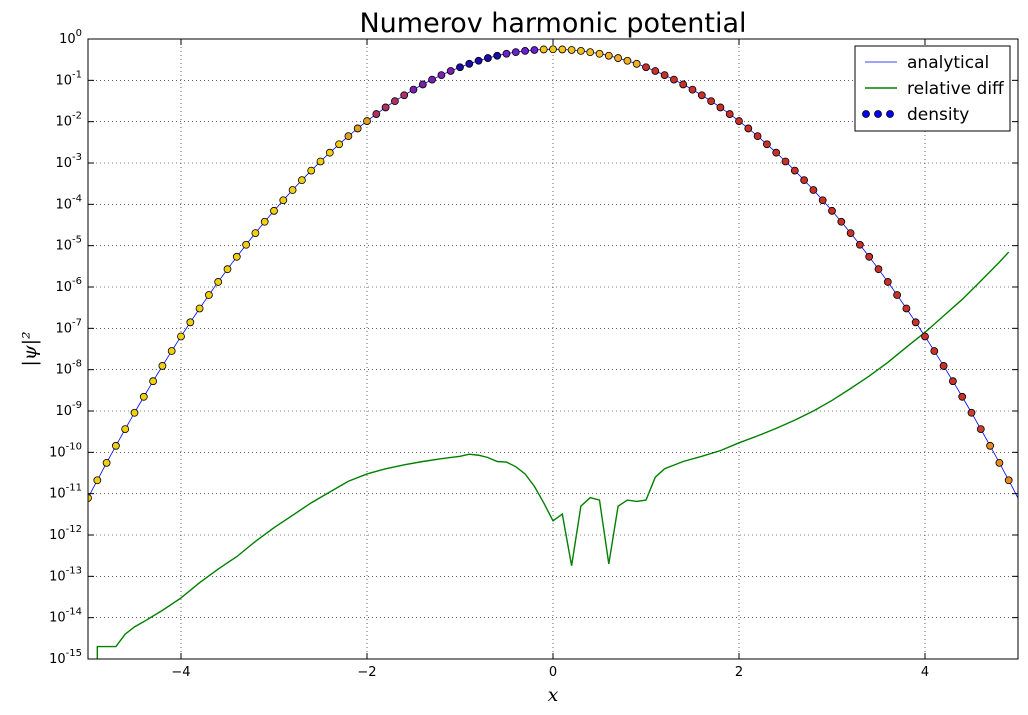  I want to click on x-tick-label: 4, so click(925, 672).